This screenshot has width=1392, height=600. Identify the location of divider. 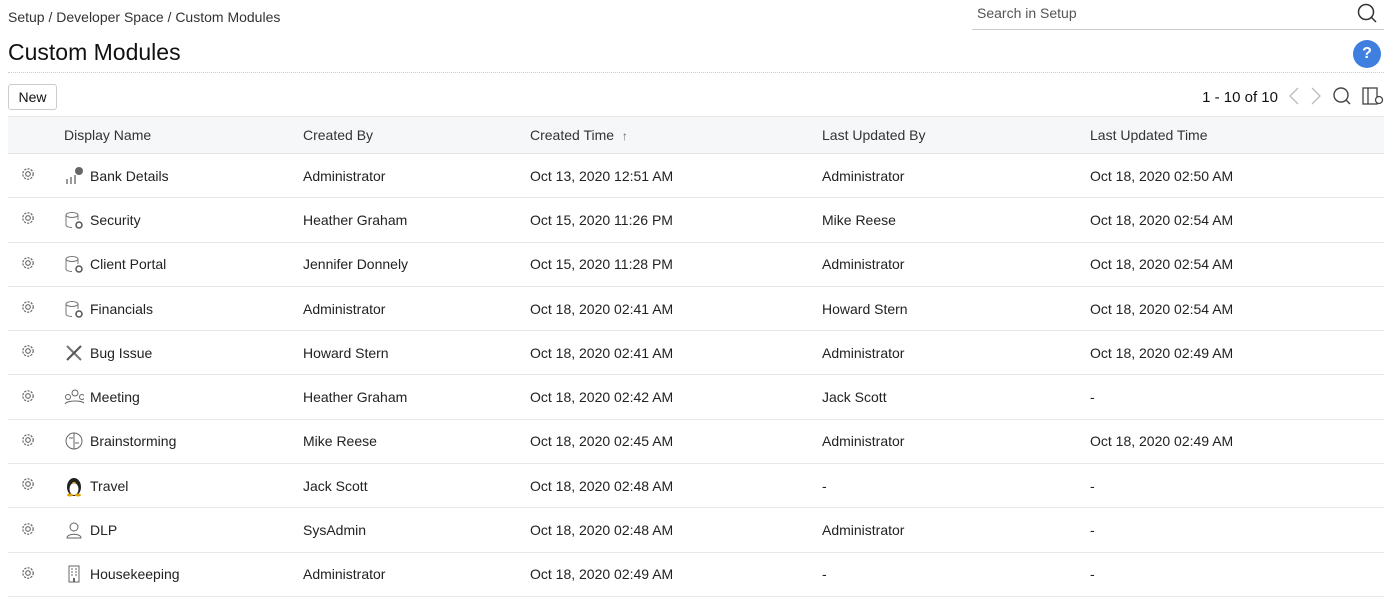
(696, 72).